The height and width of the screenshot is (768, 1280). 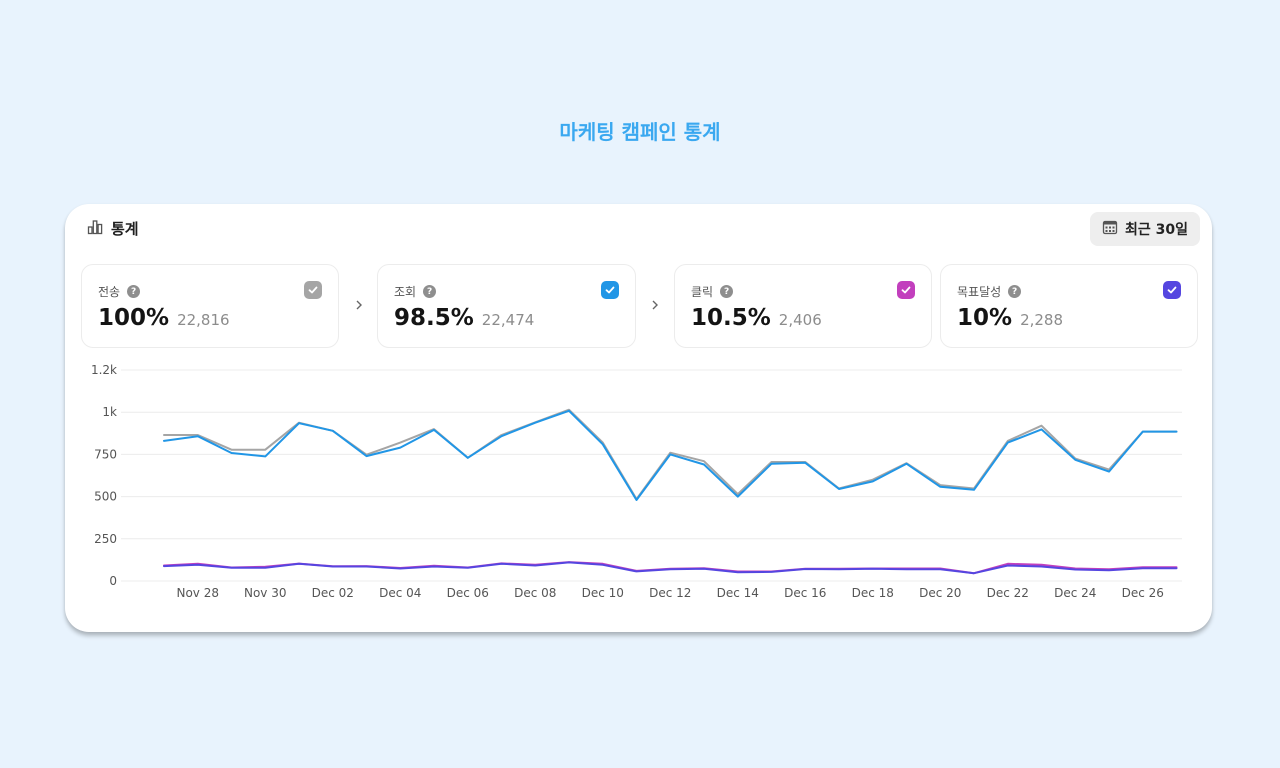 What do you see at coordinates (873, 593) in the screenshot?
I see `x-tick-label: Dec 18` at bounding box center [873, 593].